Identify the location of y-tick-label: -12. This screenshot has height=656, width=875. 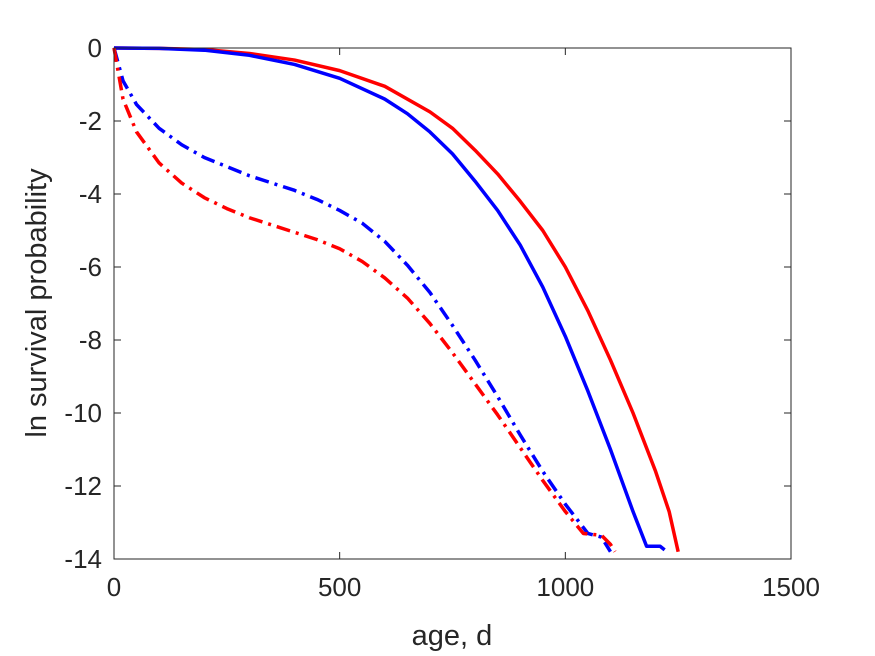
(83, 486).